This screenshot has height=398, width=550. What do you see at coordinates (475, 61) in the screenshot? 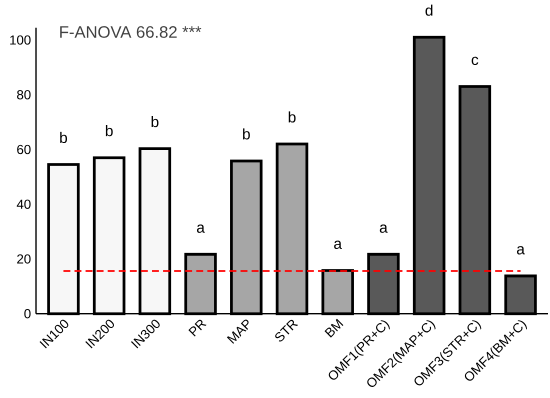
I see `annotation: c` at bounding box center [475, 61].